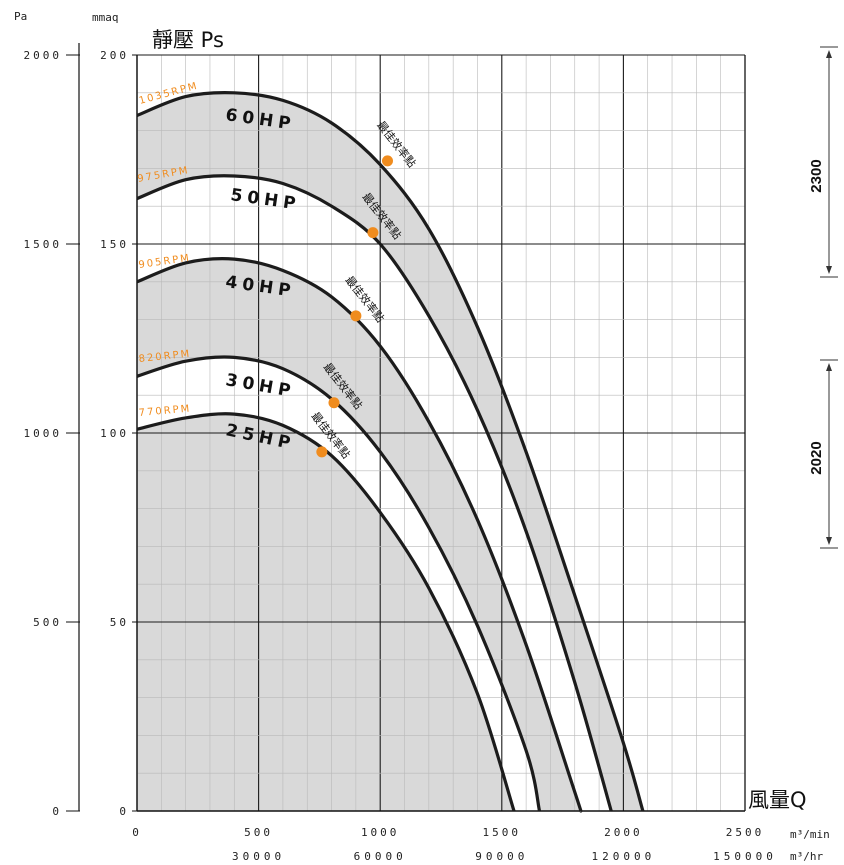 The width and height of the screenshot is (844, 865). Describe the element at coordinates (810, 834) in the screenshot. I see `x-unit-min: m³/min` at that location.